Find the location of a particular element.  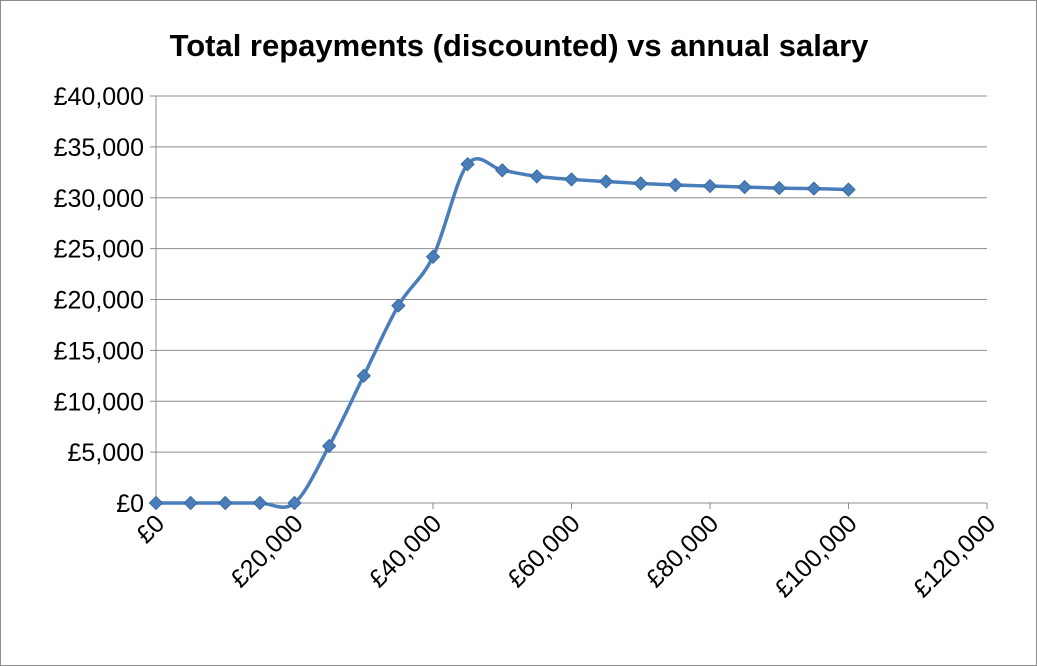

x-tick-label: £20,000 is located at coordinates (267, 551).